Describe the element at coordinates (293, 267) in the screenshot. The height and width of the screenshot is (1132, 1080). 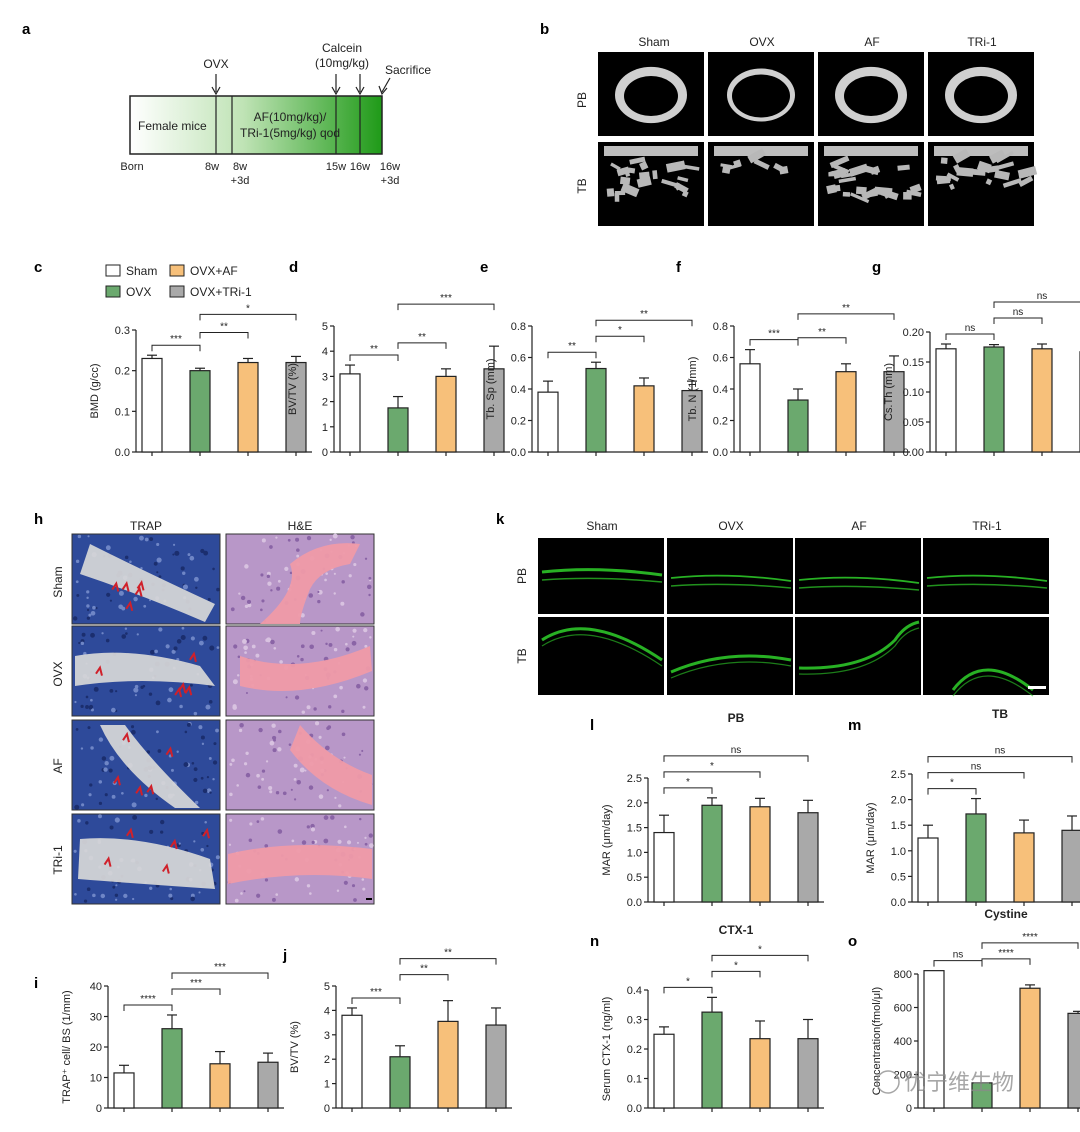
I see `panel-label-d: d` at that location.